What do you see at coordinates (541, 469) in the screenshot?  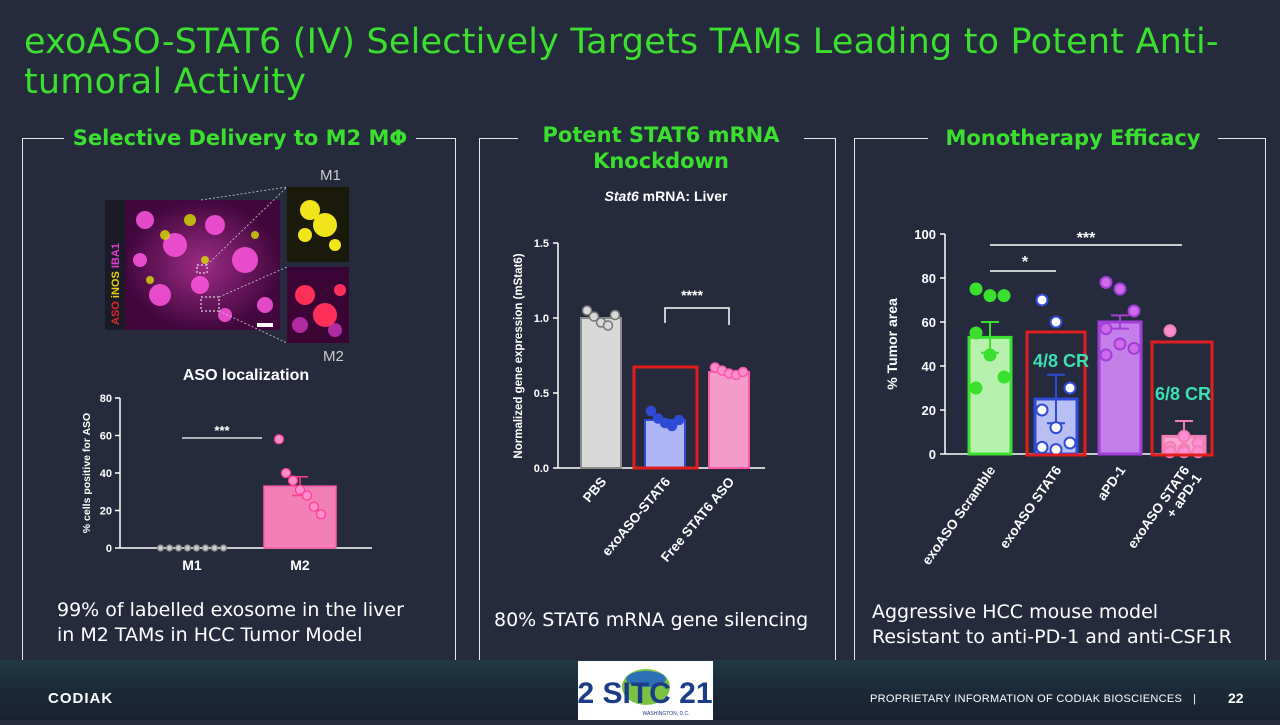 I see `chart2-y-tick-label: 0.0` at bounding box center [541, 469].